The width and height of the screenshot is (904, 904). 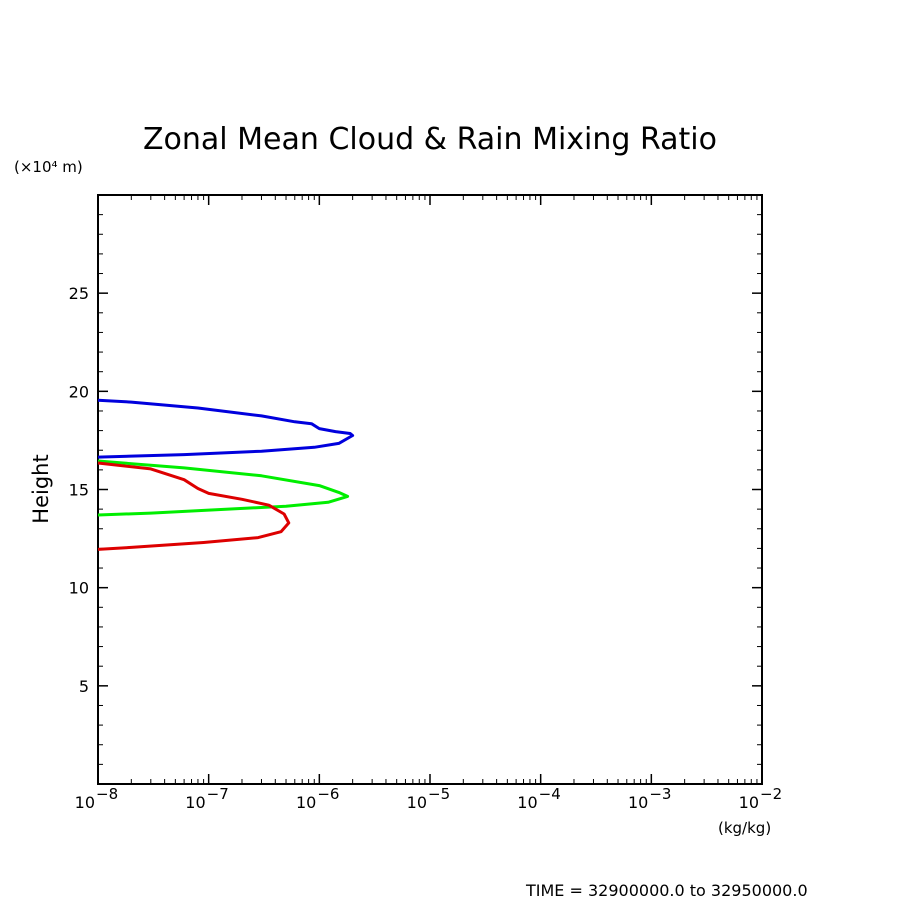 What do you see at coordinates (744, 828) in the screenshot?
I see `x-unit-label: (kg/kg)` at bounding box center [744, 828].